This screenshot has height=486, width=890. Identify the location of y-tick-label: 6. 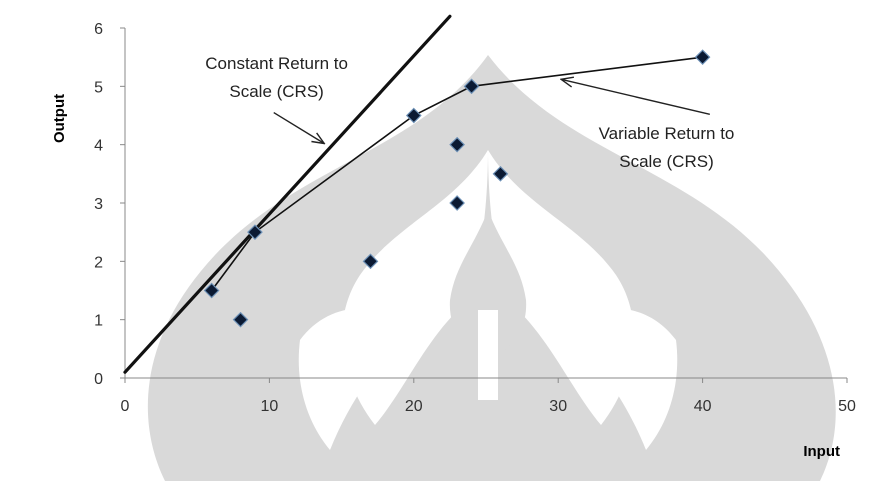
(98, 29).